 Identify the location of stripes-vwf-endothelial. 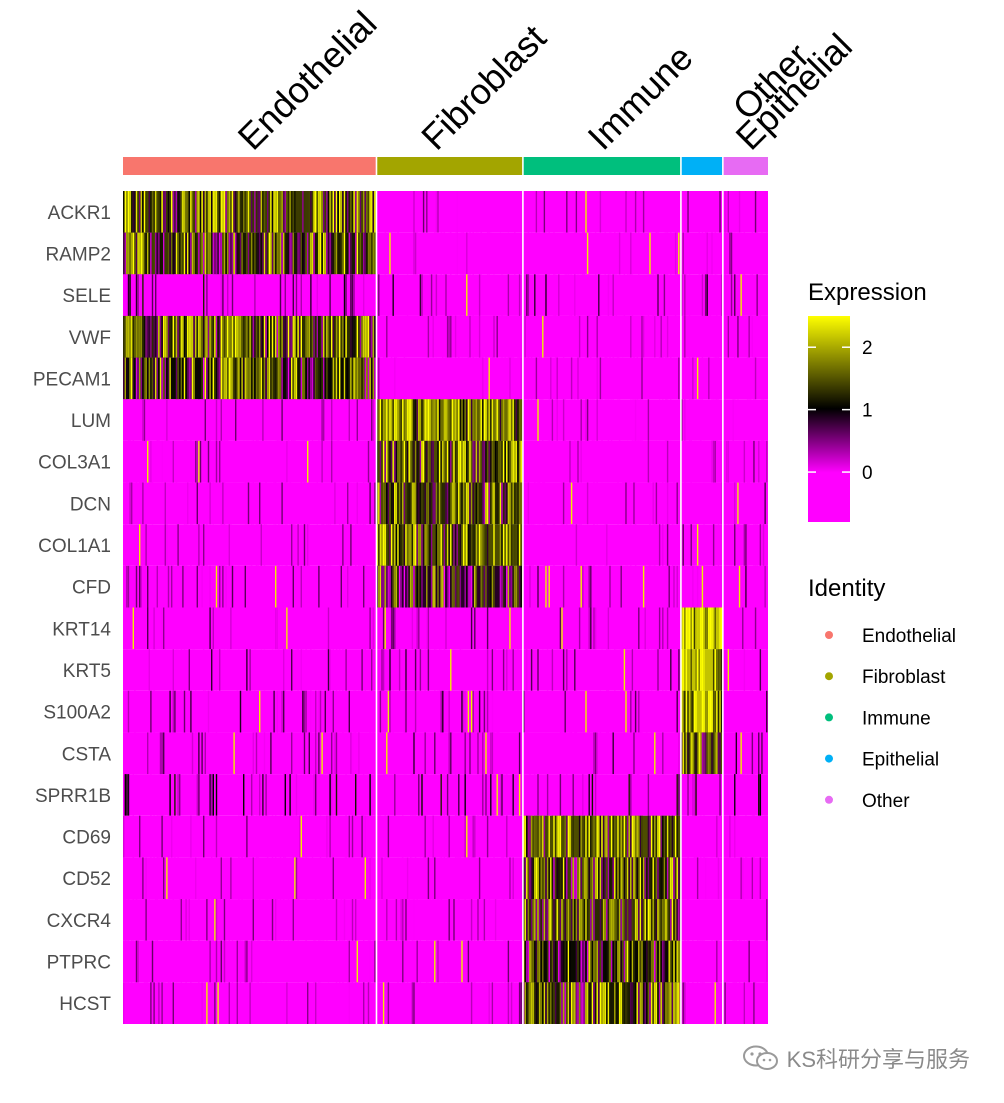
(250, 336).